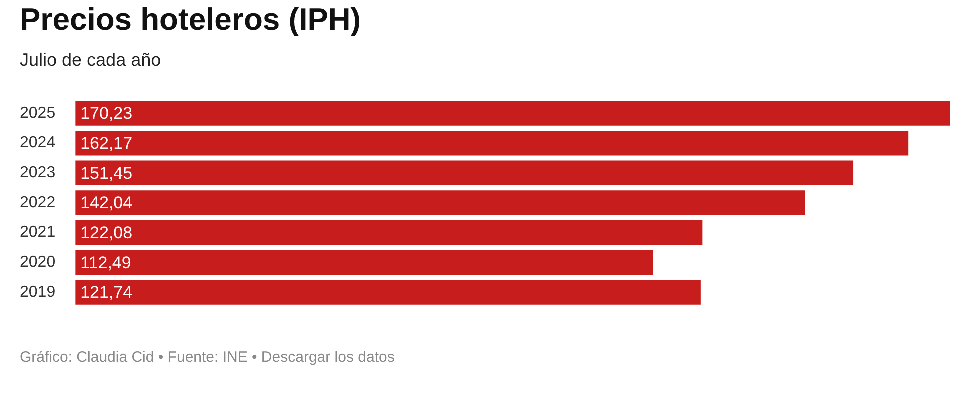  What do you see at coordinates (106, 114) in the screenshot?
I see `data-label: 170,23` at bounding box center [106, 114].